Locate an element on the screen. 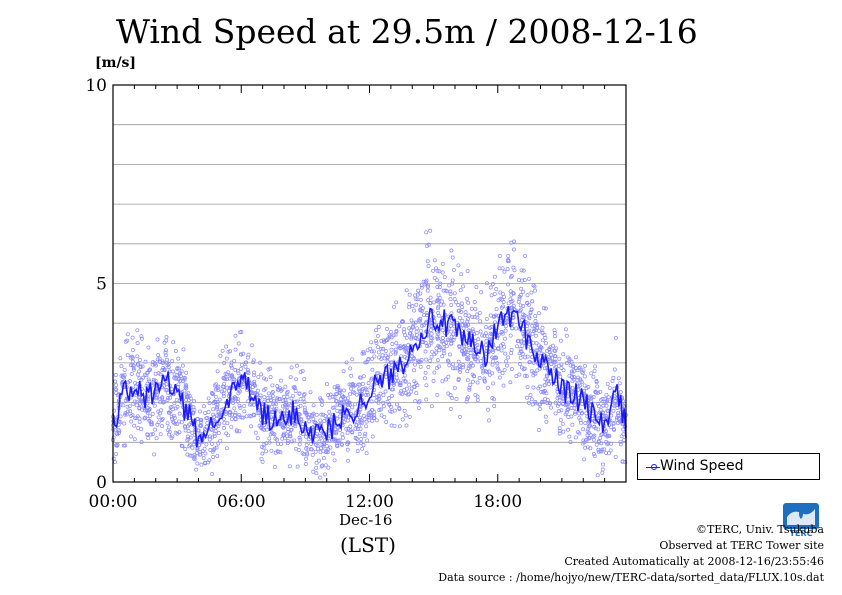 The image size is (842, 595). x-tick-label: 12:00 is located at coordinates (369, 502).